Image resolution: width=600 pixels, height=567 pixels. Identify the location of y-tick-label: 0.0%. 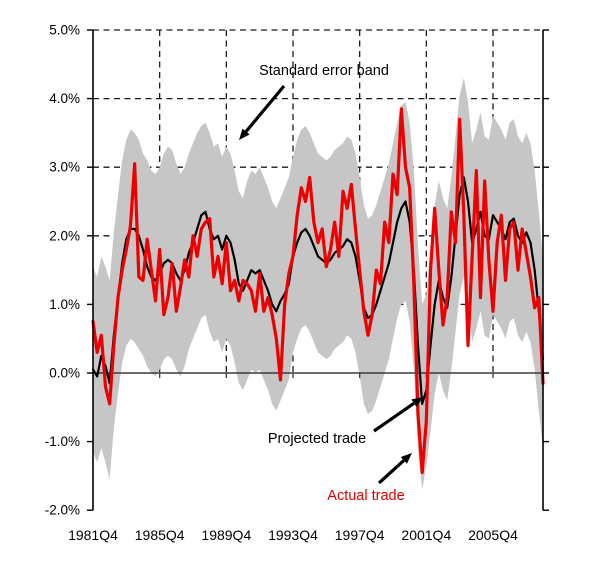
(64, 373).